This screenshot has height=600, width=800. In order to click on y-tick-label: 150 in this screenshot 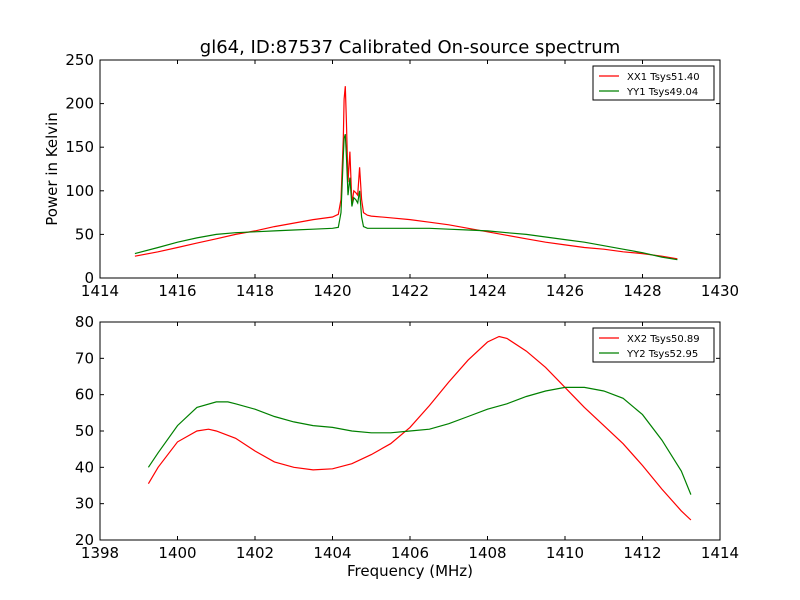, I will do `click(79, 147)`.